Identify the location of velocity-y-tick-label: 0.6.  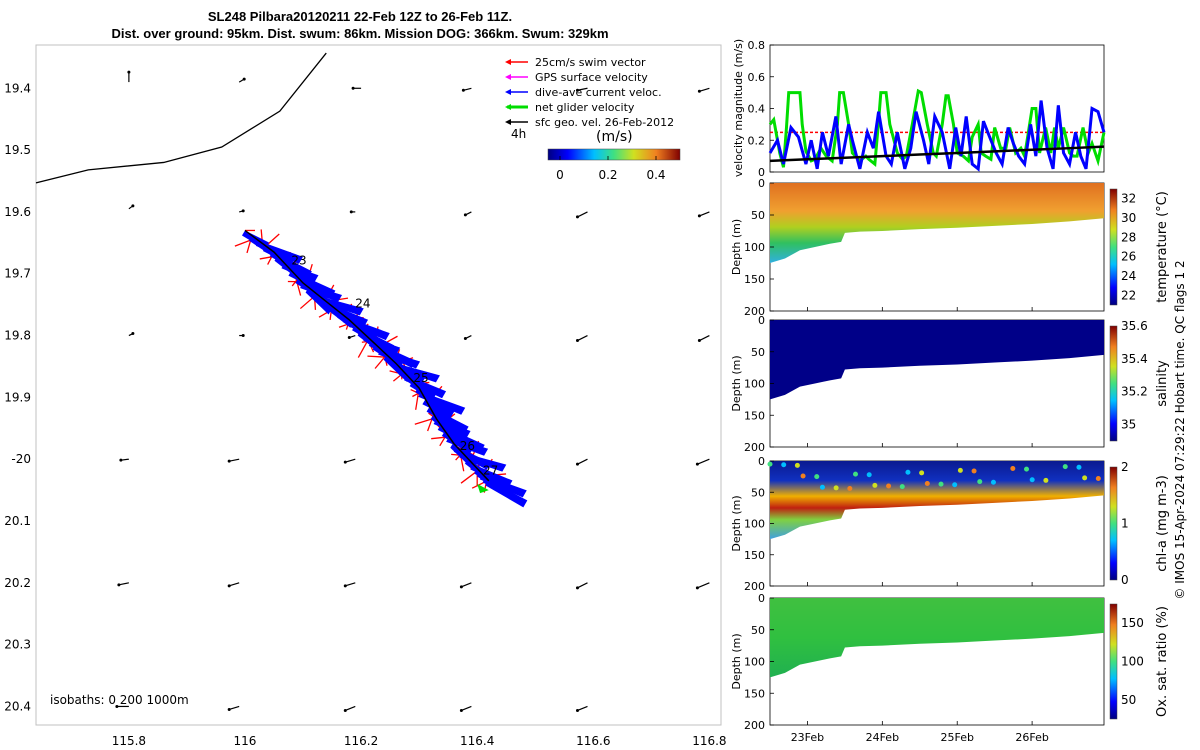
(757, 77).